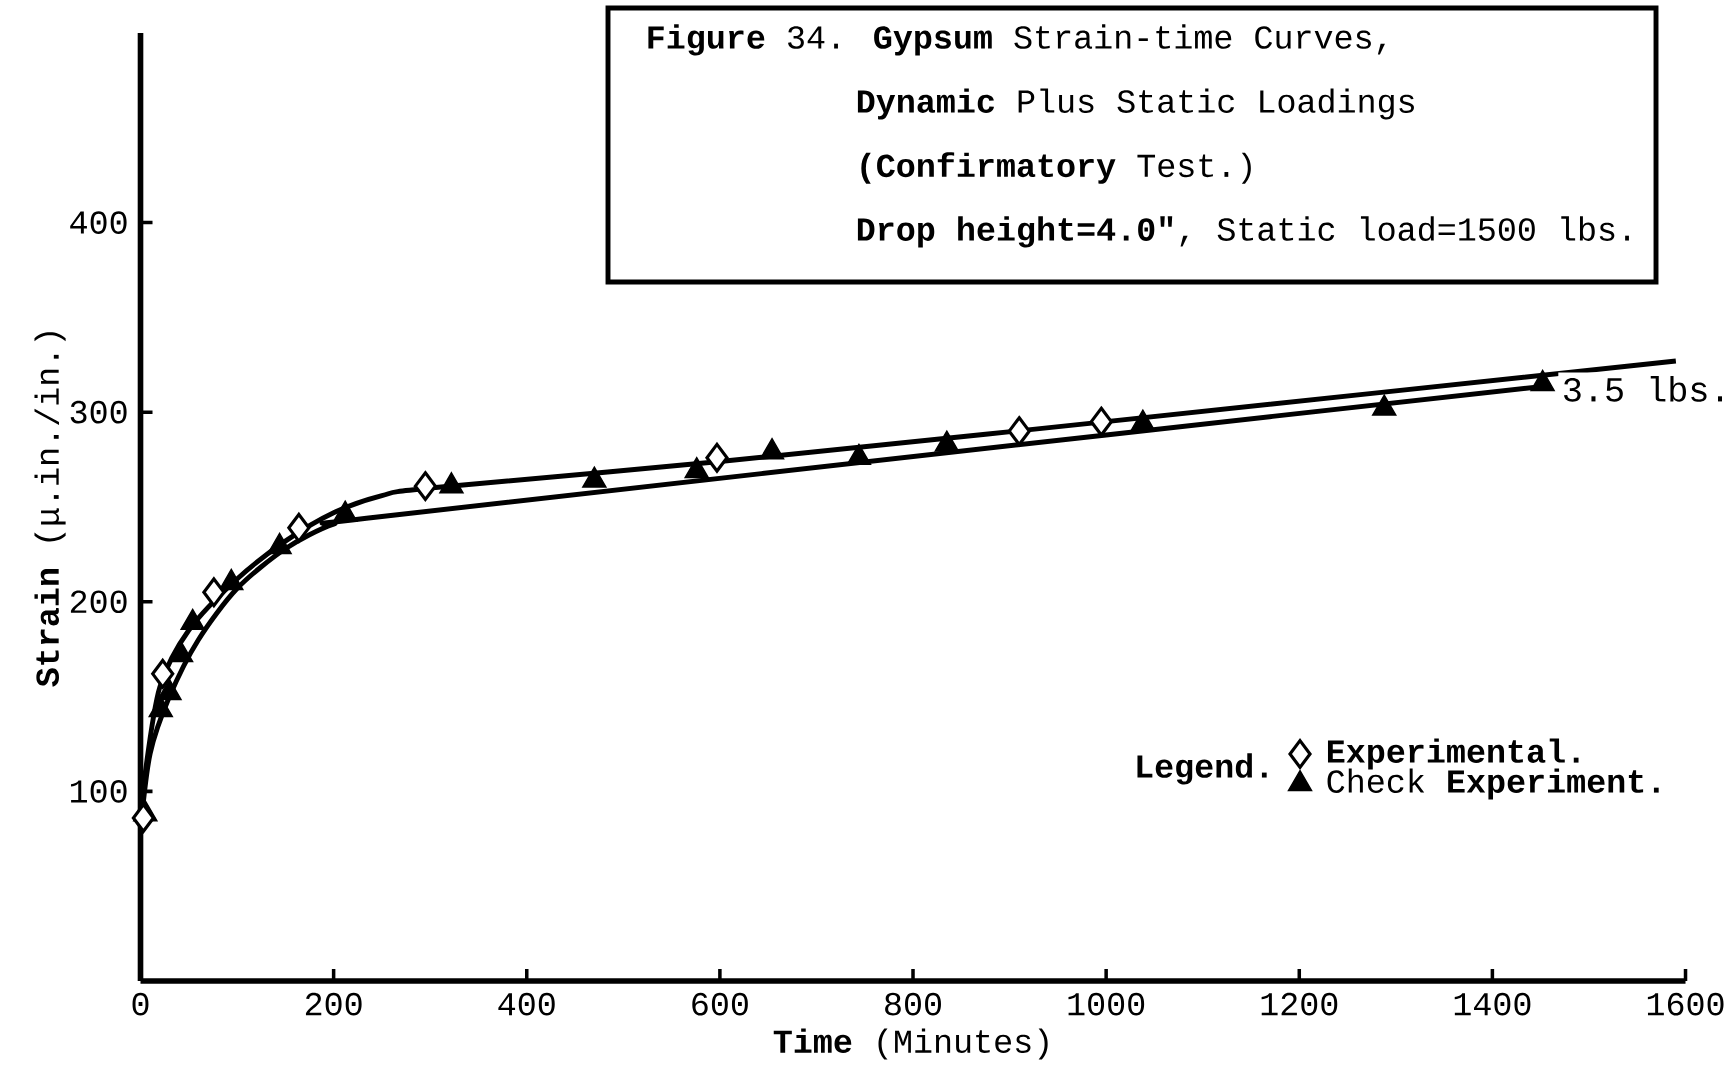 This screenshot has width=1735, height=1069. Describe the element at coordinates (910, 1044) in the screenshot. I see `x-axis-title: Time (Minutes)` at that location.